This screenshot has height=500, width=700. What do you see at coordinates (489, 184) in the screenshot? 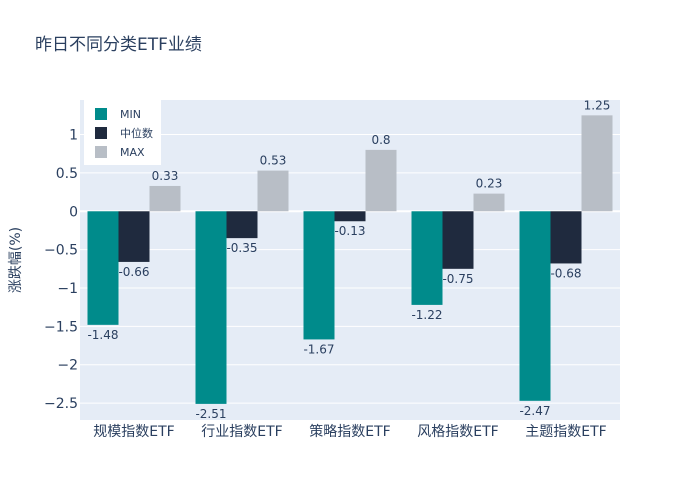
I see `data-label: 0.23` at bounding box center [489, 184].